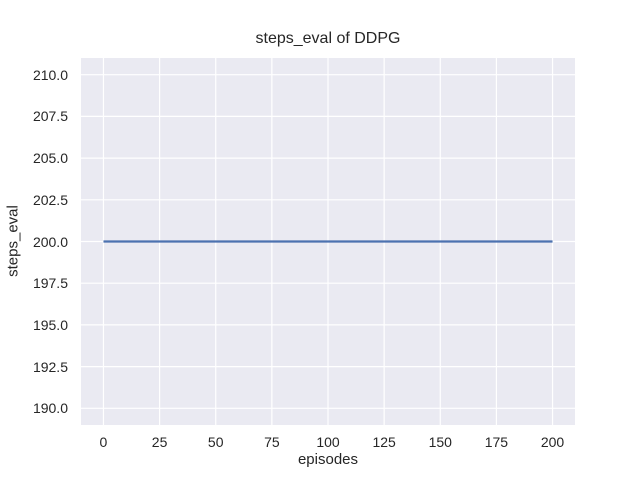 This screenshot has height=480, width=640. Describe the element at coordinates (384, 442) in the screenshot. I see `x-tick-label: 125` at that location.